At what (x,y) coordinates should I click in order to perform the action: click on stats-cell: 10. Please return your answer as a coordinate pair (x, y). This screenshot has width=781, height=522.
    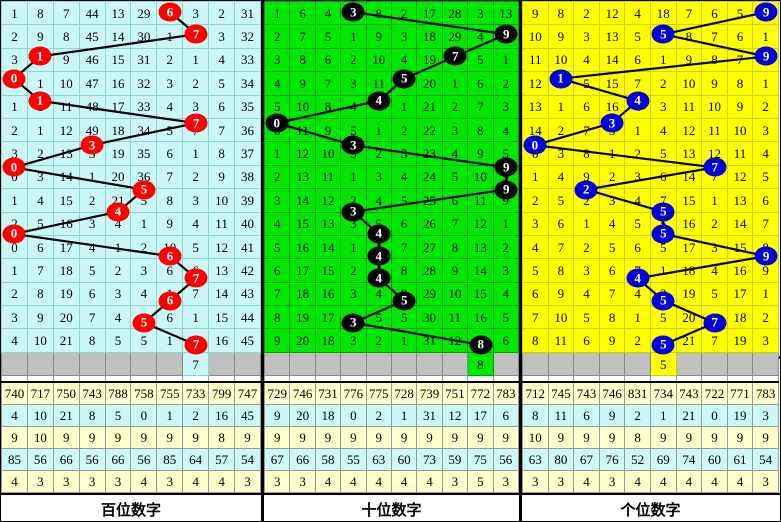
    Looking at the image, I should click on (40, 415).